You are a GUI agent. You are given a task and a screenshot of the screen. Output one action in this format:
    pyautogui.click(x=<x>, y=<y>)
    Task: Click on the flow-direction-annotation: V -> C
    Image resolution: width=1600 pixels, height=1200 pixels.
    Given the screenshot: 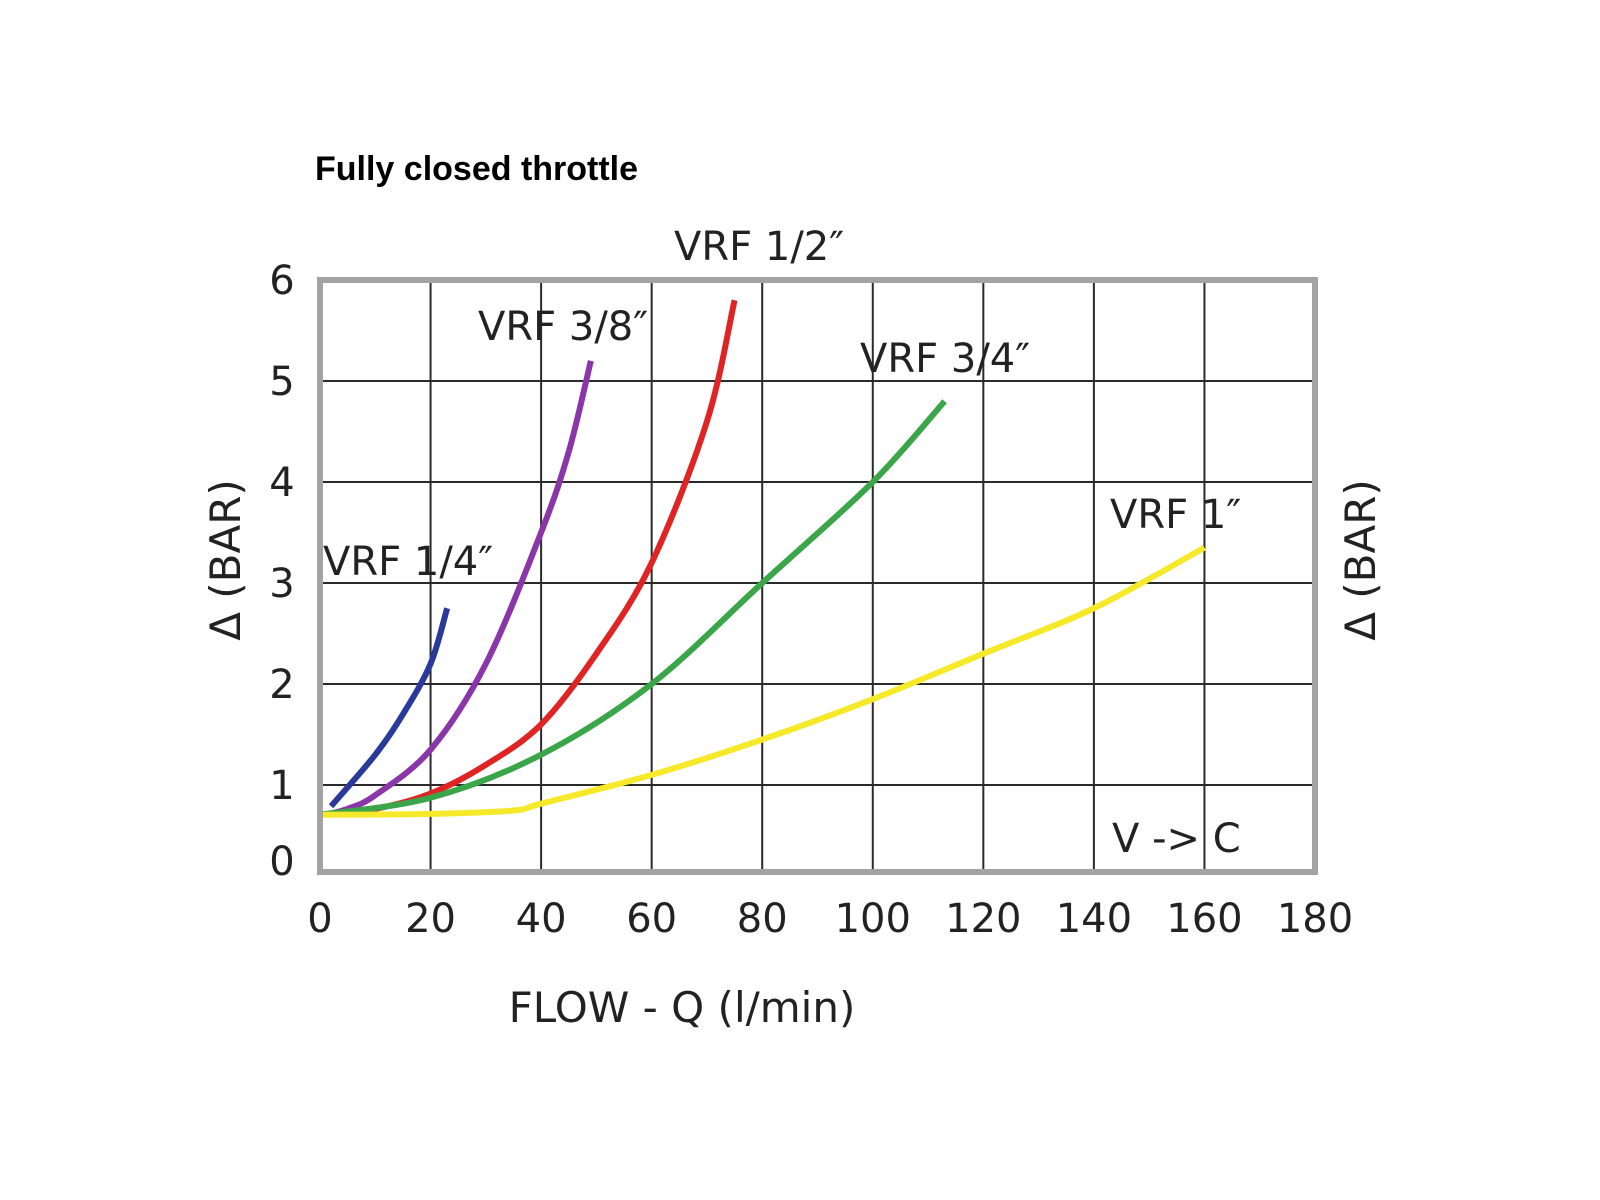 What is the action you would take?
    pyautogui.click(x=1176, y=839)
    